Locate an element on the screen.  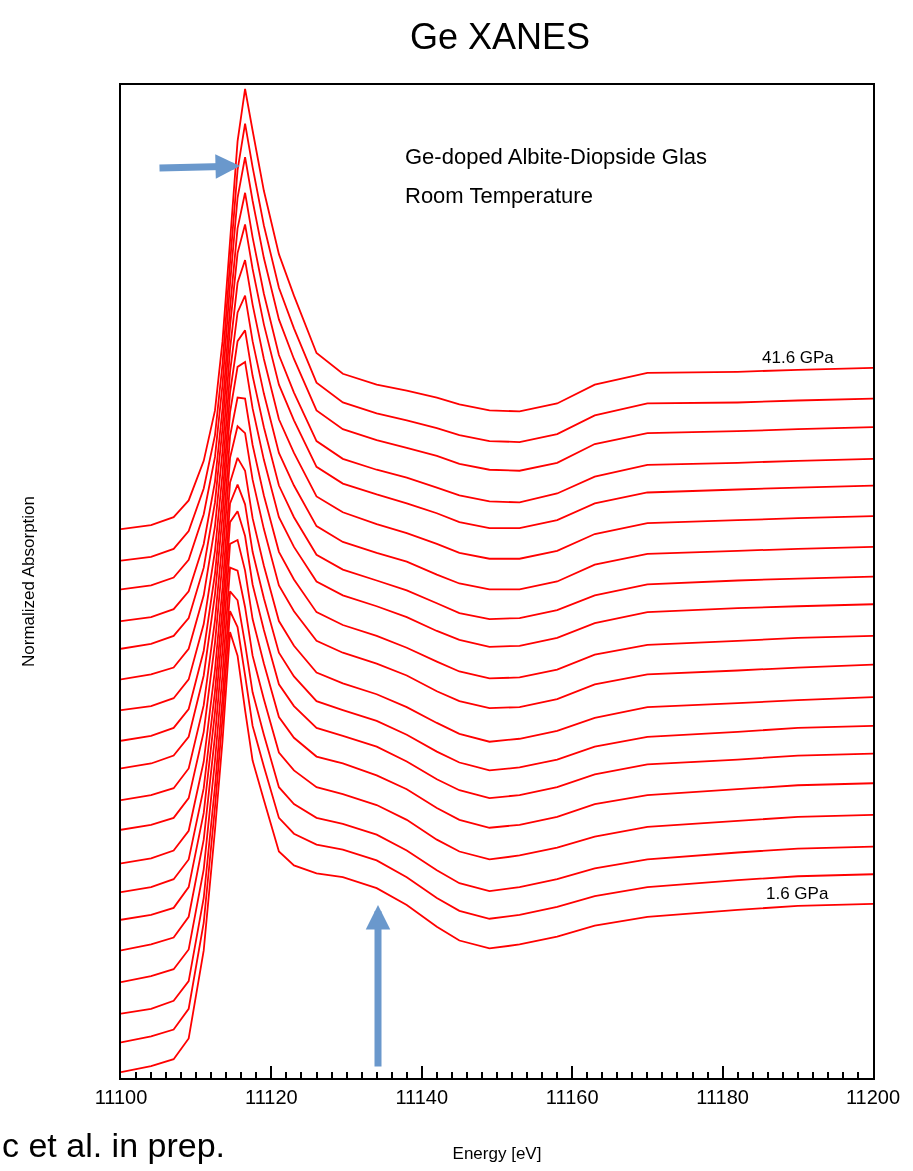
x-tick-label: 11160 is located at coordinates (572, 1097).